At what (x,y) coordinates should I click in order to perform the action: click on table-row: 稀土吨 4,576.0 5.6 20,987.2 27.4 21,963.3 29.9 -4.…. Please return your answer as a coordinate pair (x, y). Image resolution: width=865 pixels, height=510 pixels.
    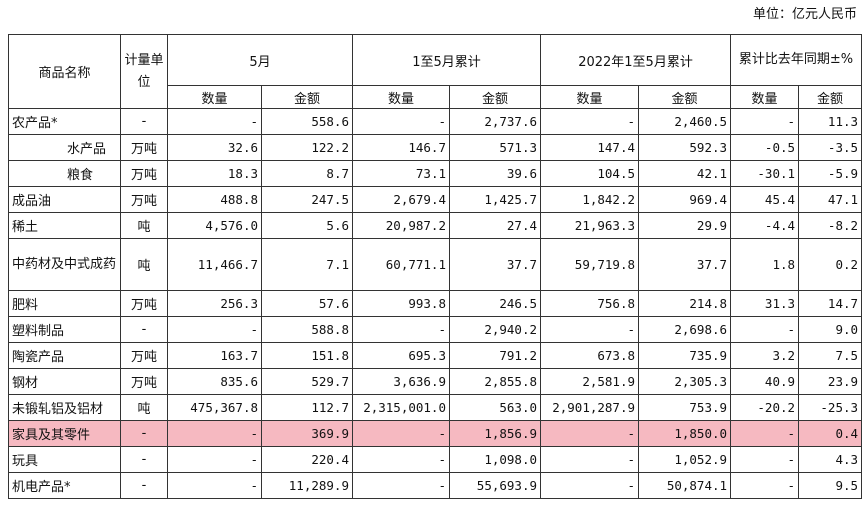
    Looking at the image, I should click on (435, 225).